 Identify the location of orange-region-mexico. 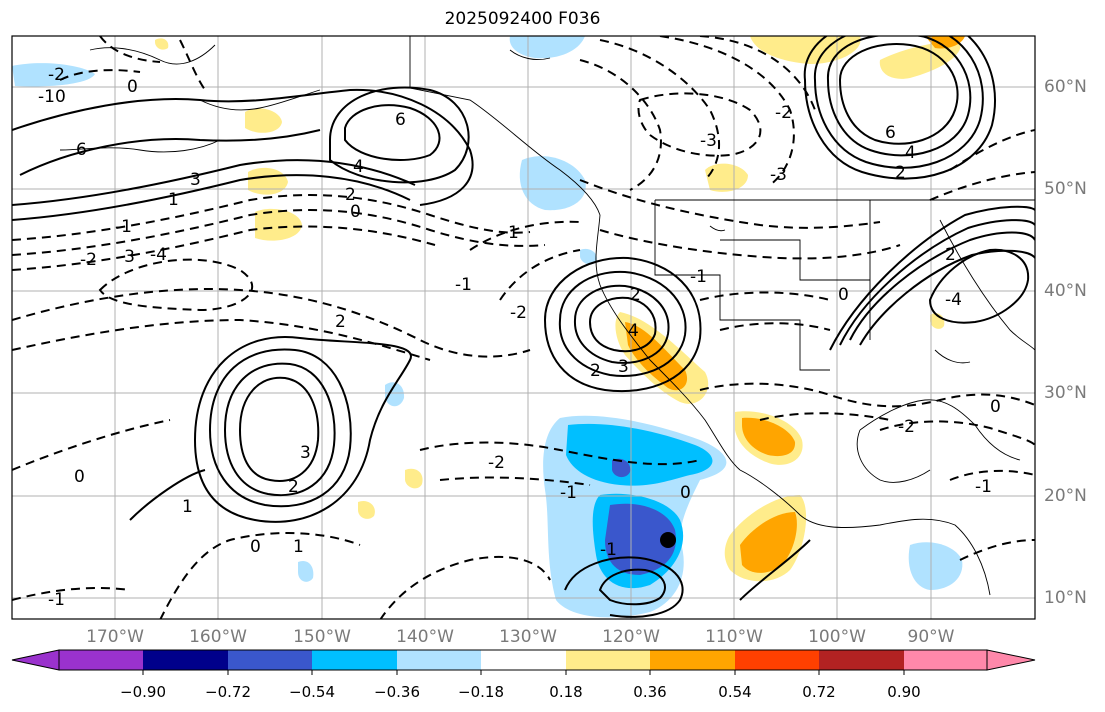
(769, 437).